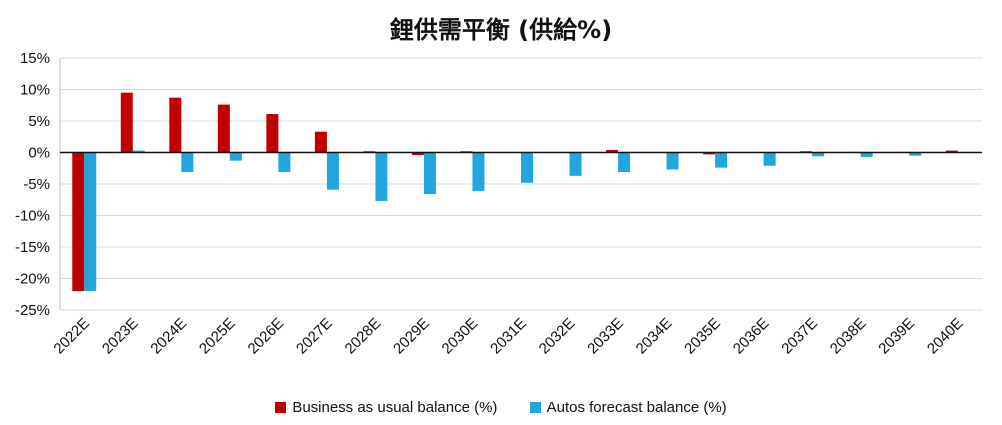 This screenshot has width=1002, height=425. I want to click on x-tick-label: 2028E, so click(363, 336).